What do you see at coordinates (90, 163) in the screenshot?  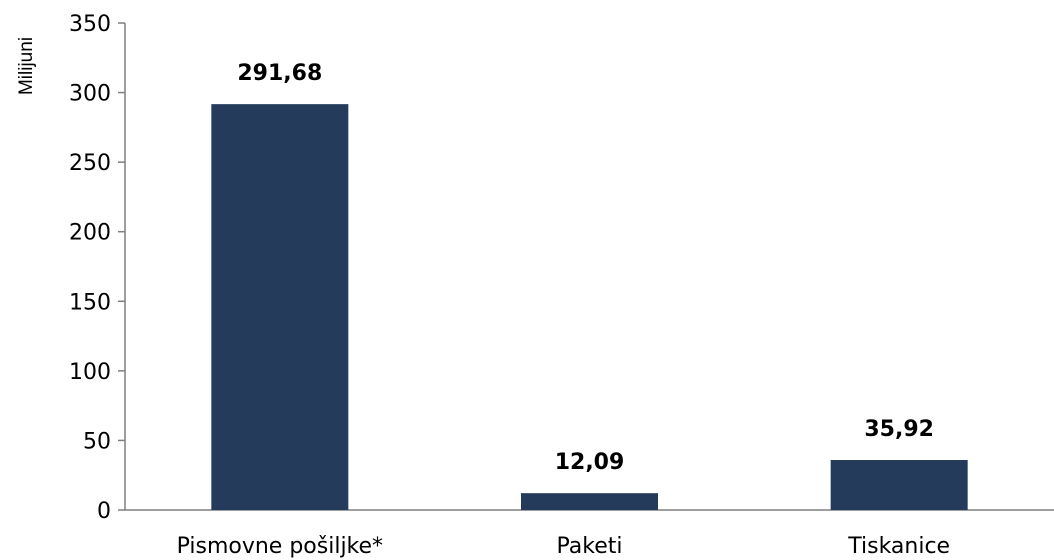 I see `y-tick-label: 250` at bounding box center [90, 163].